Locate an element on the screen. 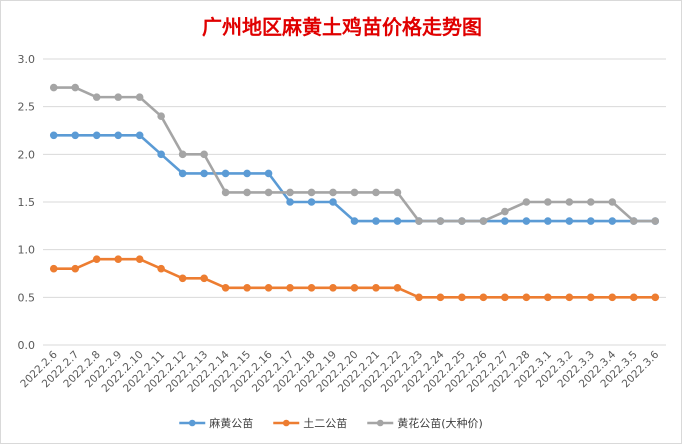 The width and height of the screenshot is (682, 445). legend-label: 土二公苗 is located at coordinates (325, 423).